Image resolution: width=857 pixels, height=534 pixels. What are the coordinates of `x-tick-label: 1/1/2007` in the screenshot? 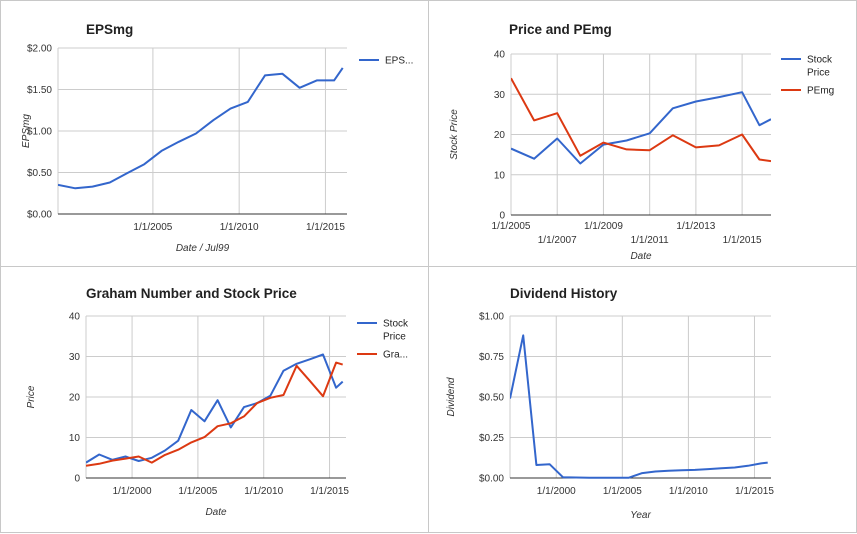 It's located at (557, 240).